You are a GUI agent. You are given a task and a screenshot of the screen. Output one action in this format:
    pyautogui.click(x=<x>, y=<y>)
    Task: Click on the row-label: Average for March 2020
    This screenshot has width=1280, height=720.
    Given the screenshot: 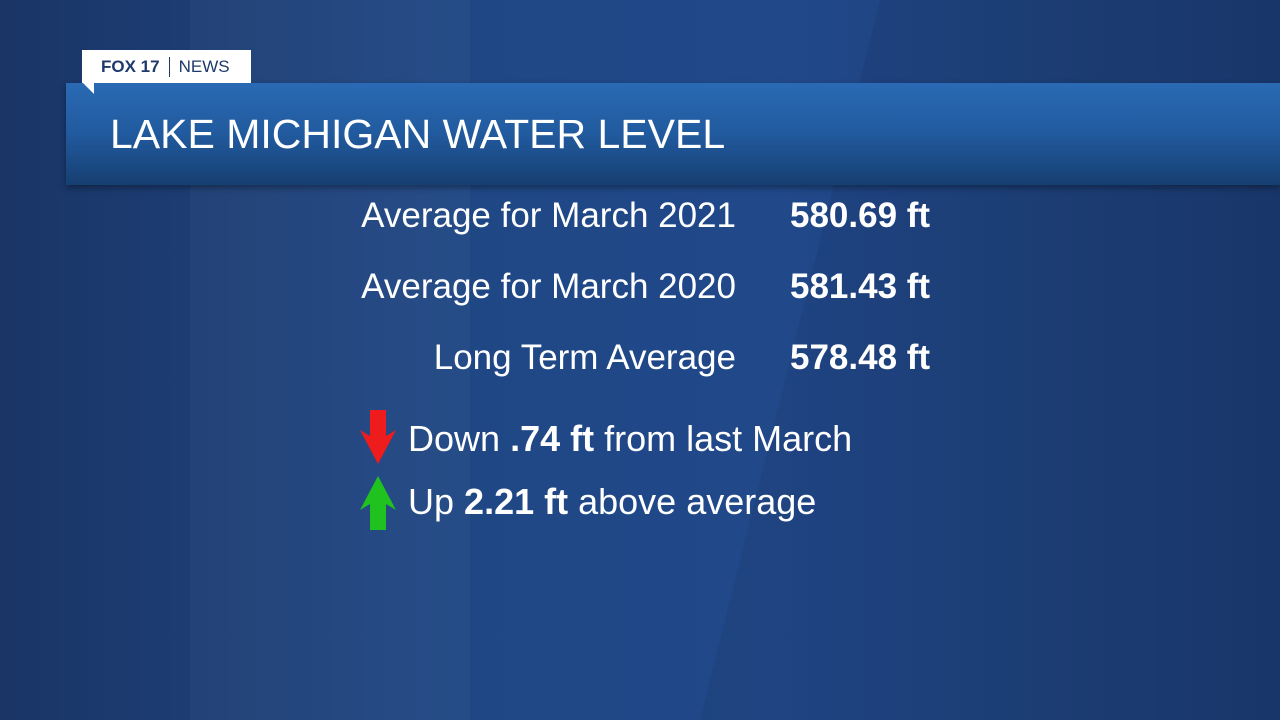 What is the action you would take?
    pyautogui.click(x=548, y=286)
    